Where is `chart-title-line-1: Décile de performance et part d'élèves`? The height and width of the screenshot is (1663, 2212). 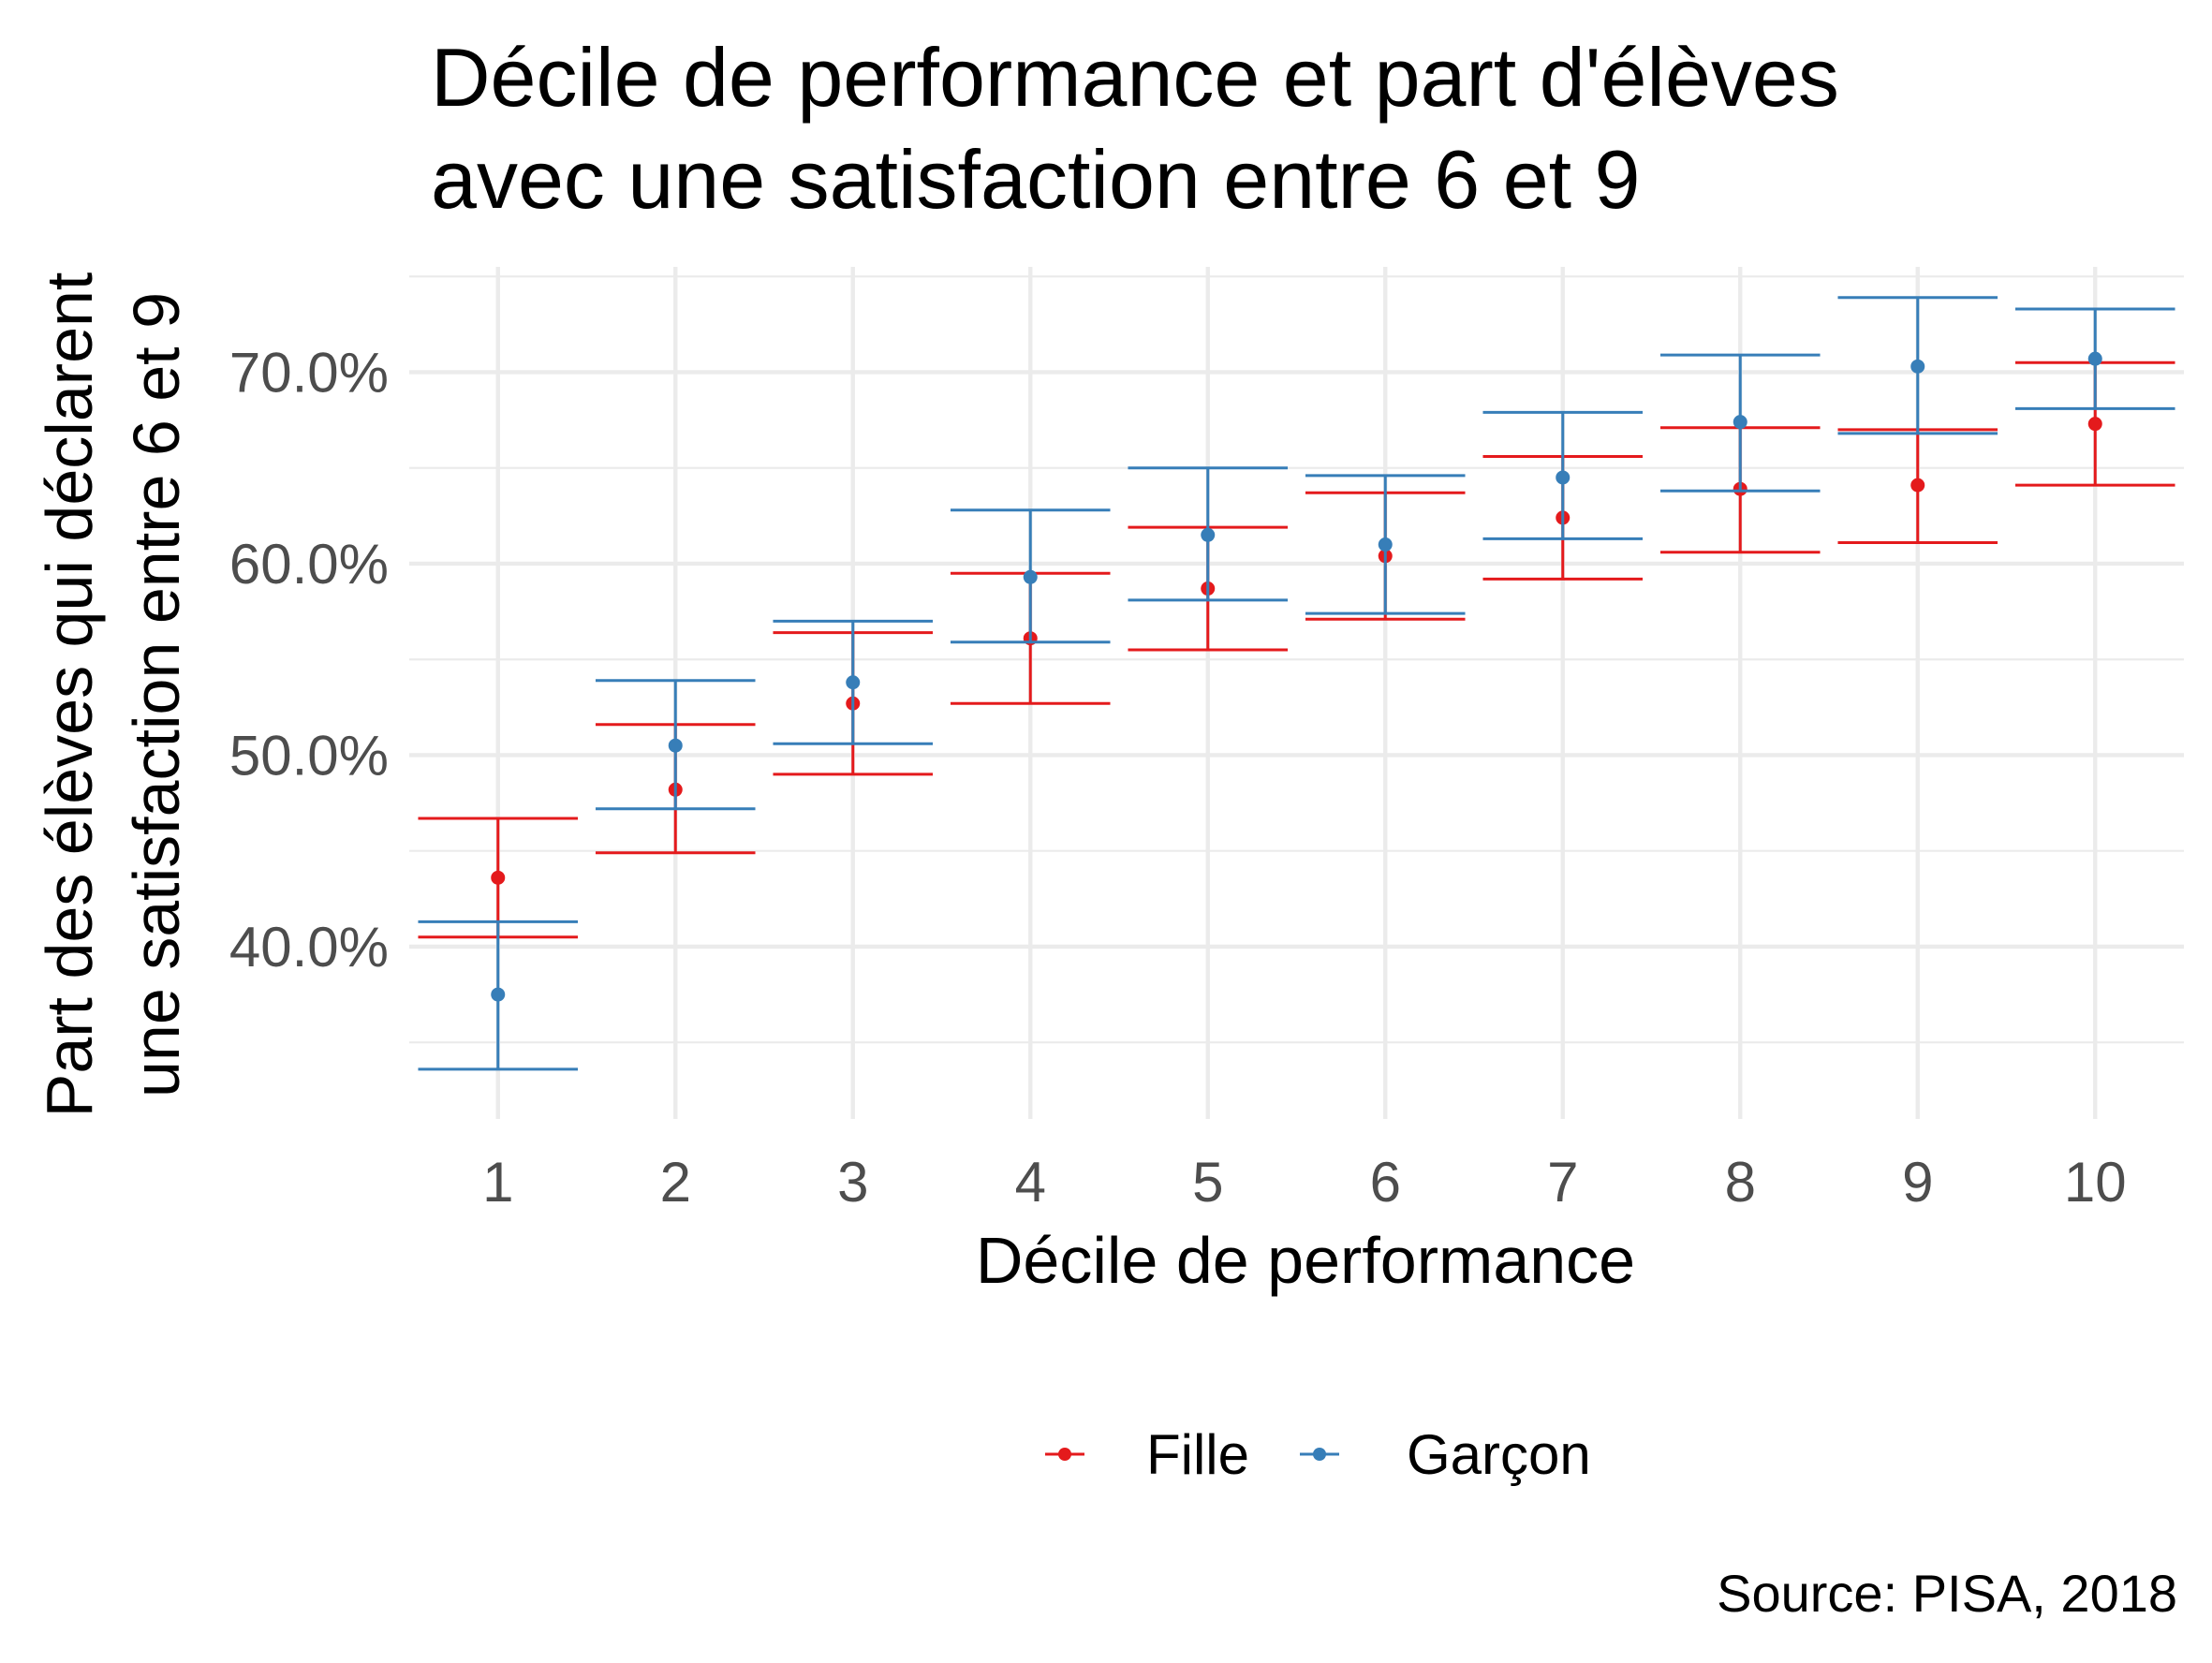 chart-title-line-1: Décile de performance et part d'élèves is located at coordinates (1135, 77).